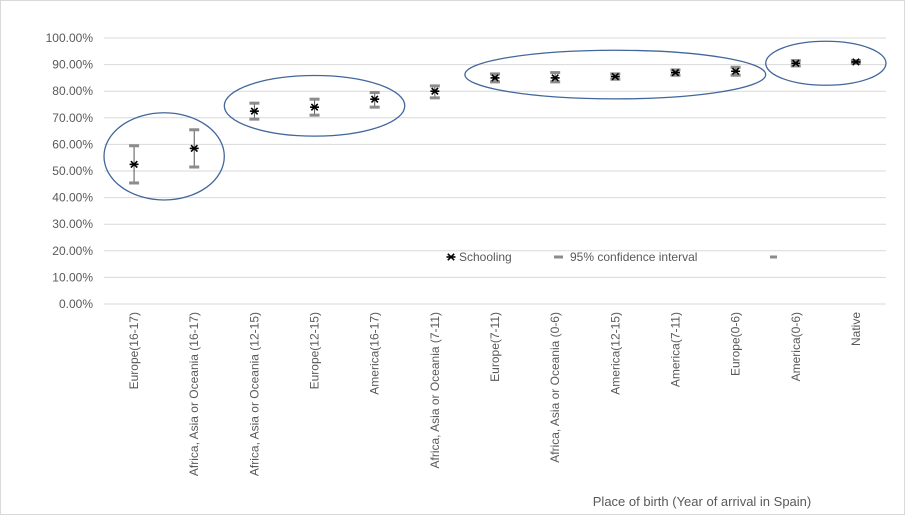 This screenshot has width=905, height=515. I want to click on legend-ci-marker, so click(558, 257).